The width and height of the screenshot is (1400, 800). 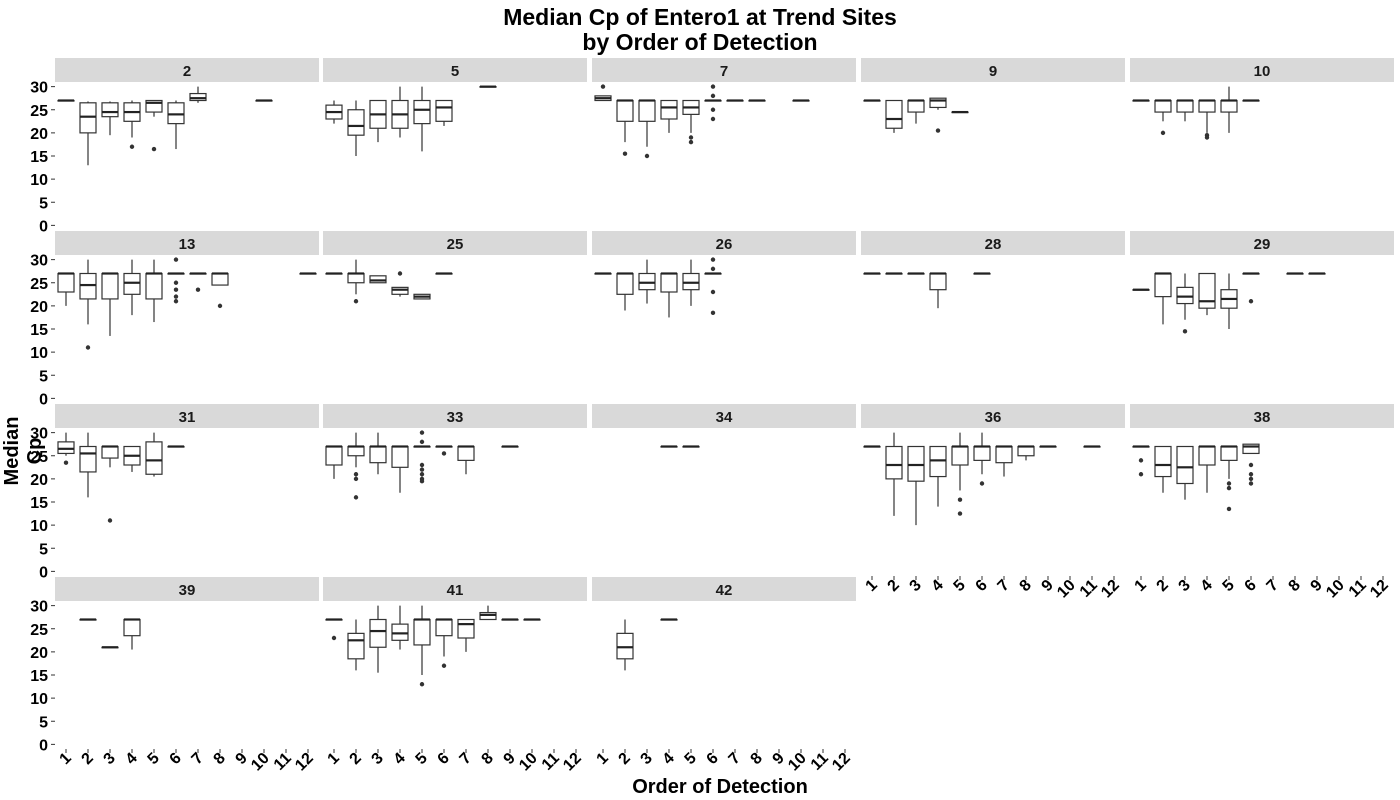 I want to click on facet-strip-label: 7, so click(x=724, y=71).